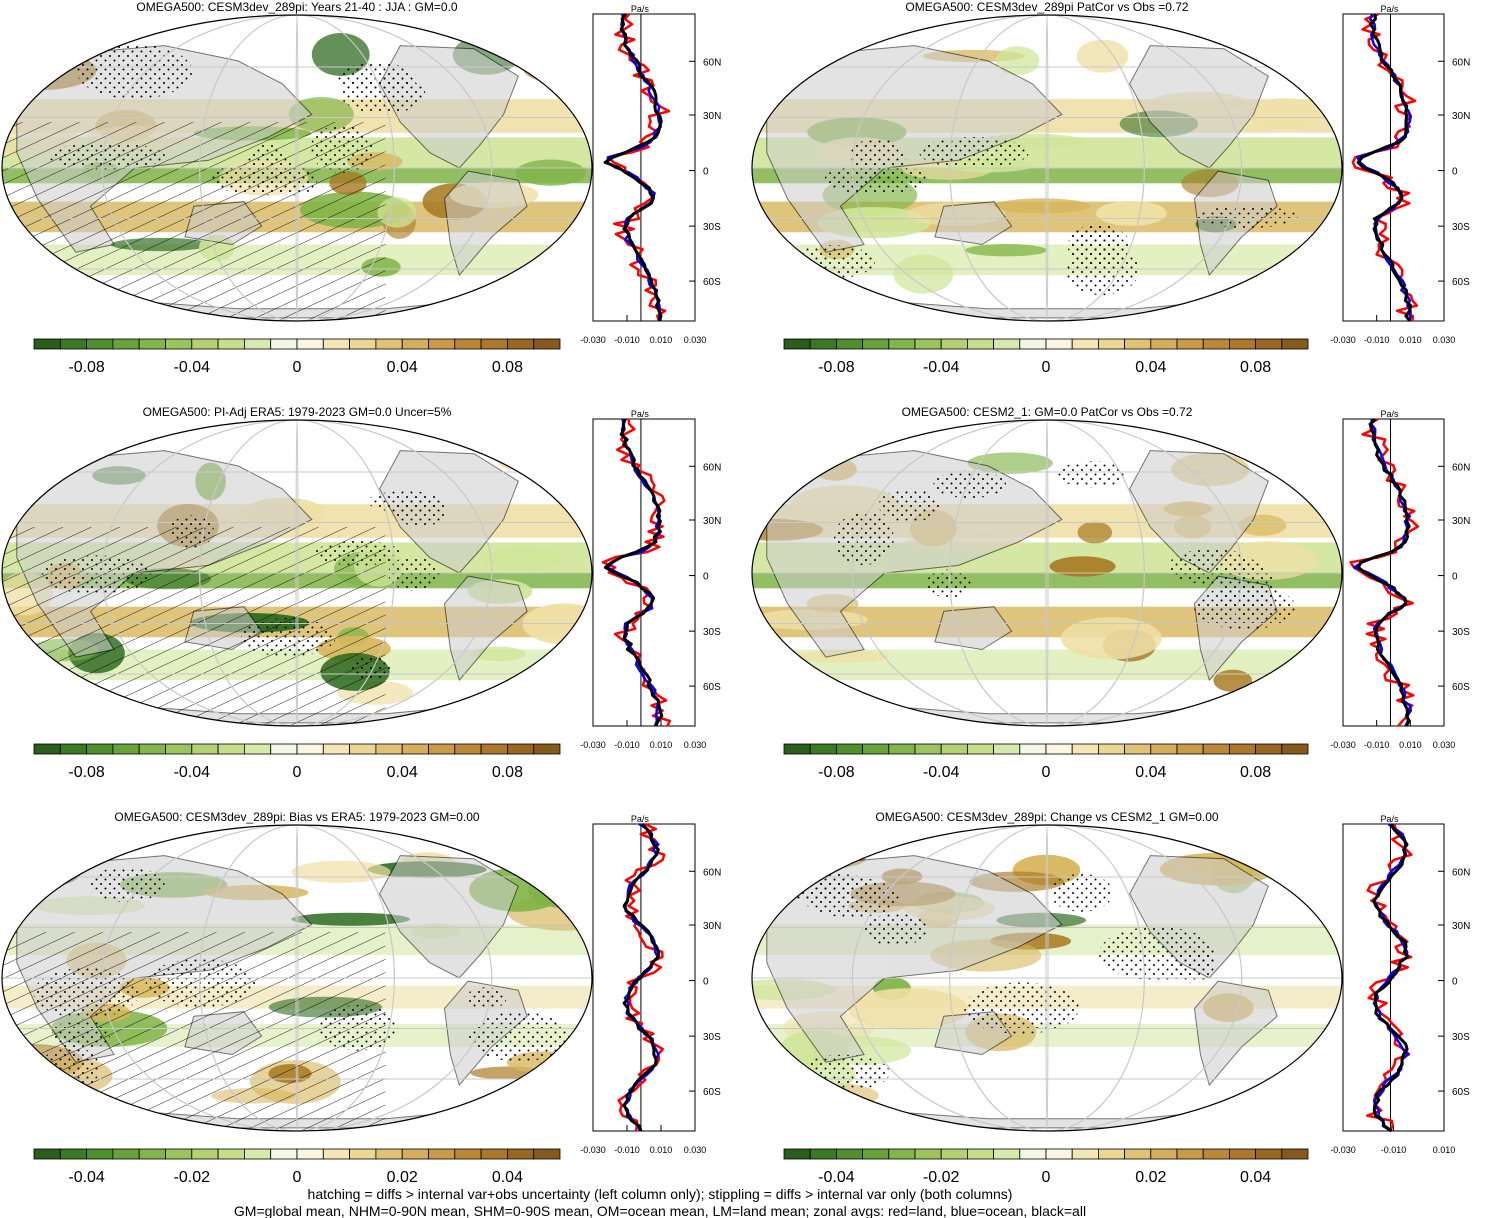  Describe the element at coordinates (640, 9) in the screenshot. I see `zonal-unit: Pa/s` at that location.